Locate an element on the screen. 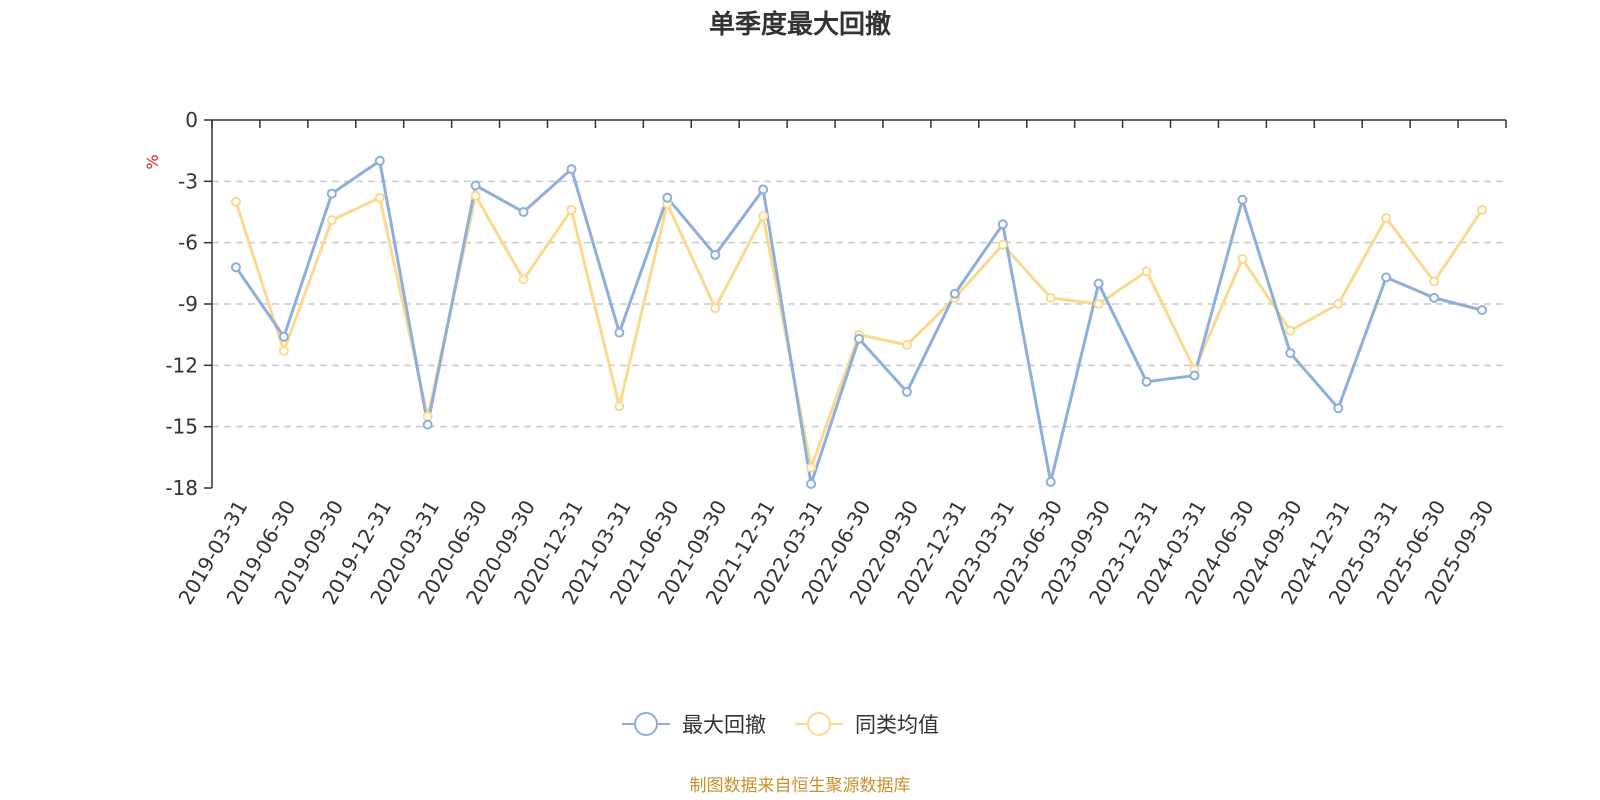 The image size is (1600, 800). chart-title: 单季度最大回撤 is located at coordinates (800, 24).